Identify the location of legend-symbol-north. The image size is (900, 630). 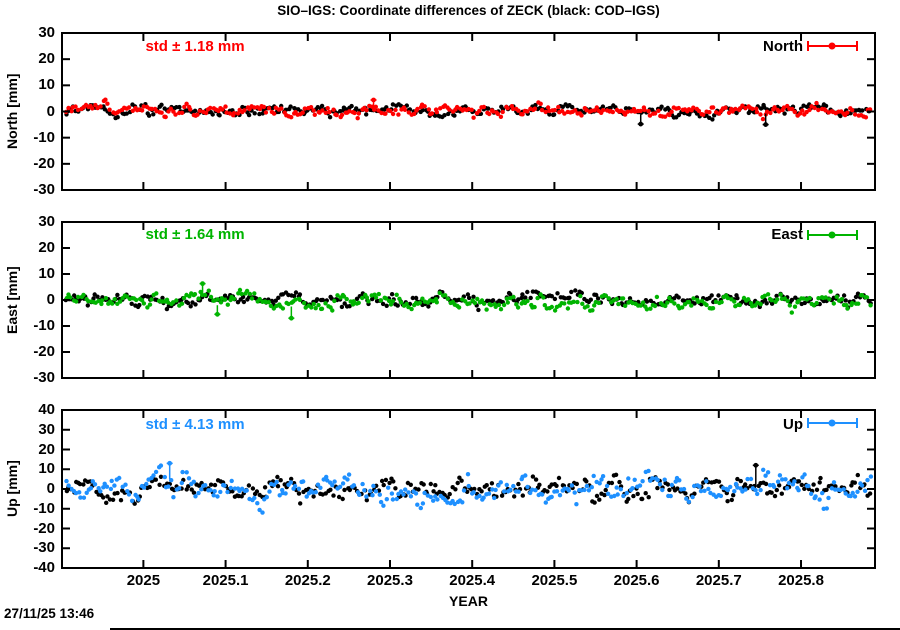
(832, 46).